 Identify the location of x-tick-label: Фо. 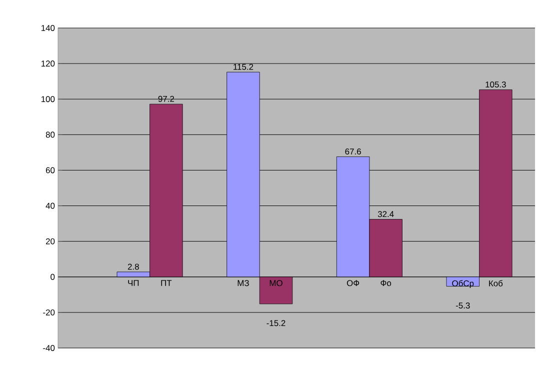
(386, 283).